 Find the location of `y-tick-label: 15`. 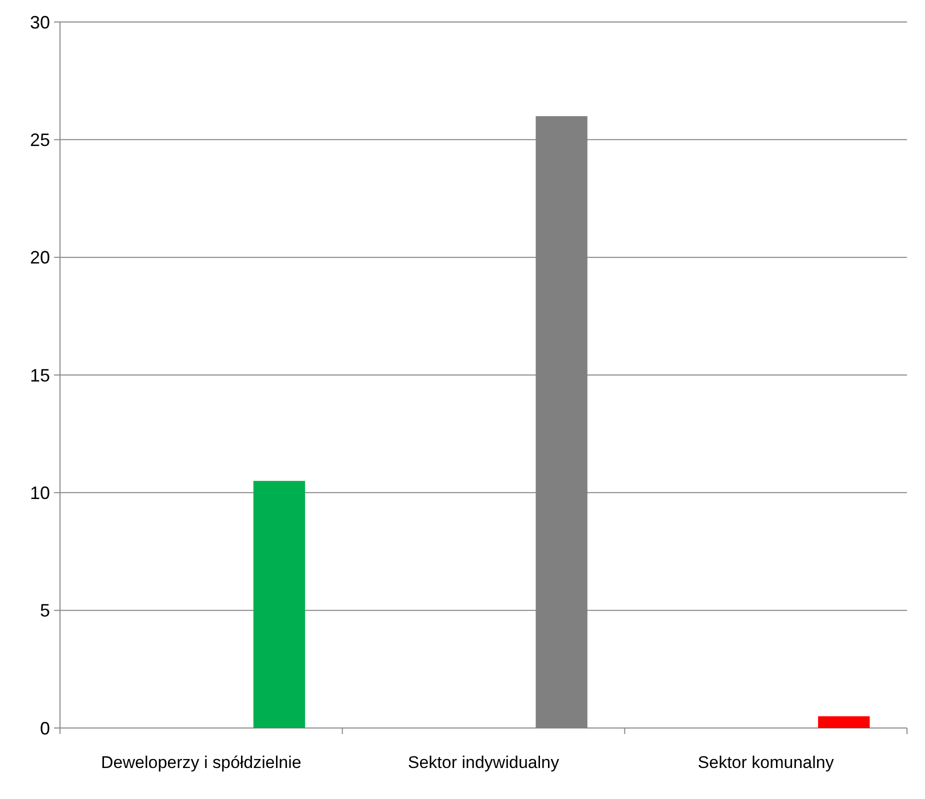

y-tick-label: 15 is located at coordinates (40, 375).